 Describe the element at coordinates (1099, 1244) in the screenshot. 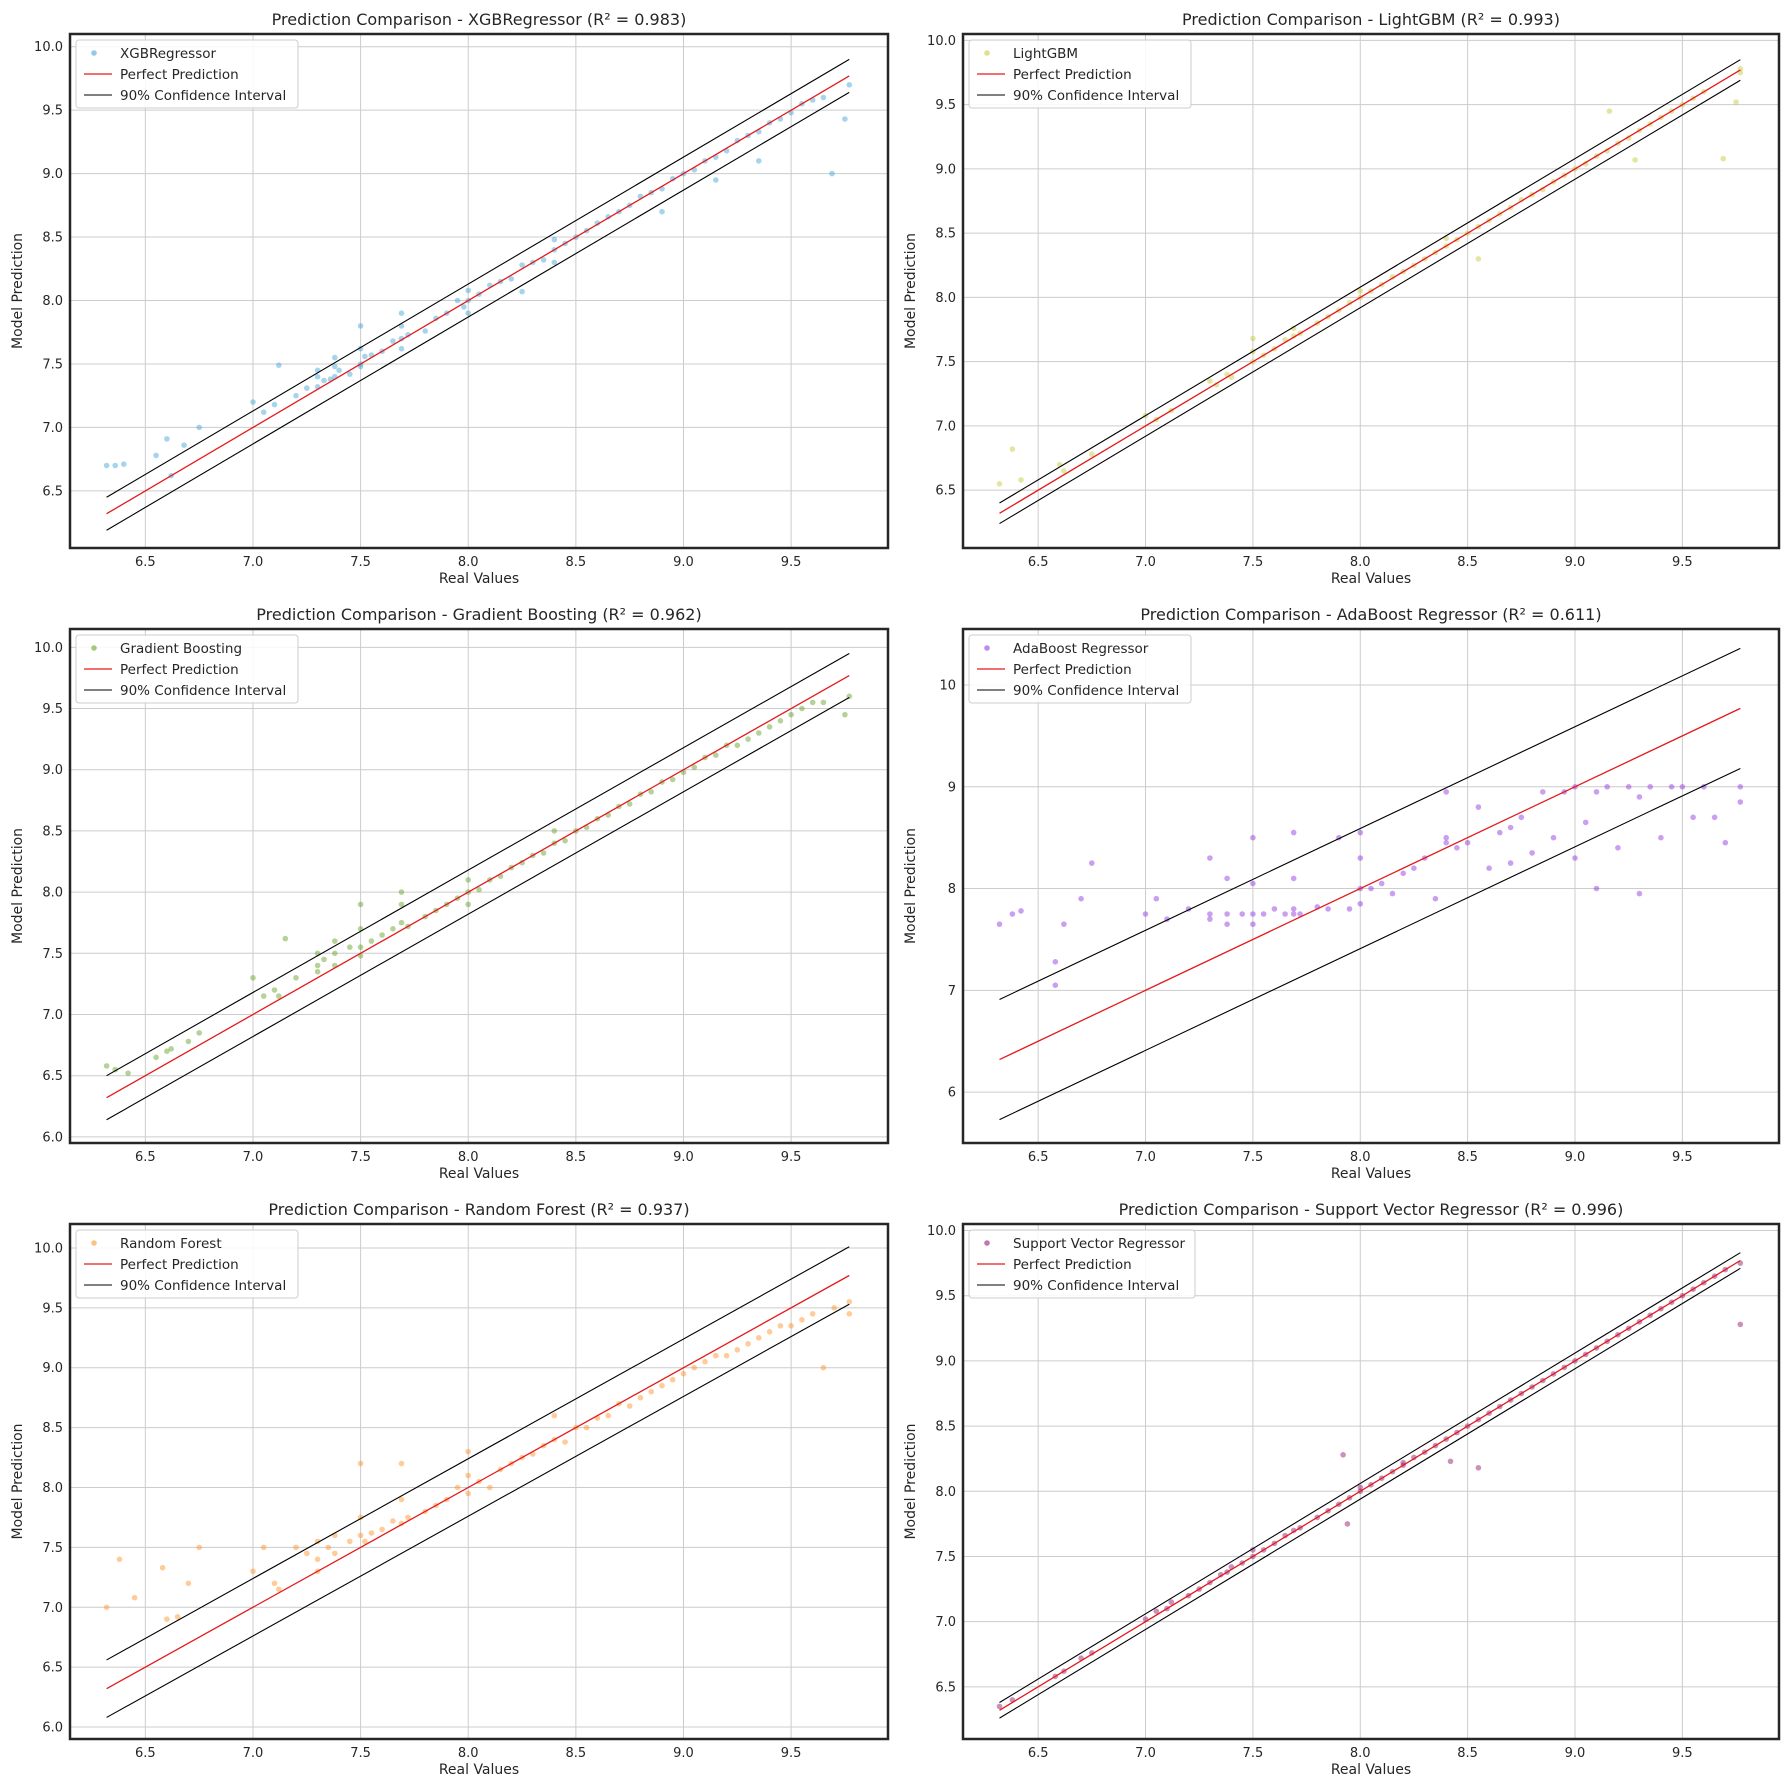

I see `legend-label: Support Vector Regressor` at that location.